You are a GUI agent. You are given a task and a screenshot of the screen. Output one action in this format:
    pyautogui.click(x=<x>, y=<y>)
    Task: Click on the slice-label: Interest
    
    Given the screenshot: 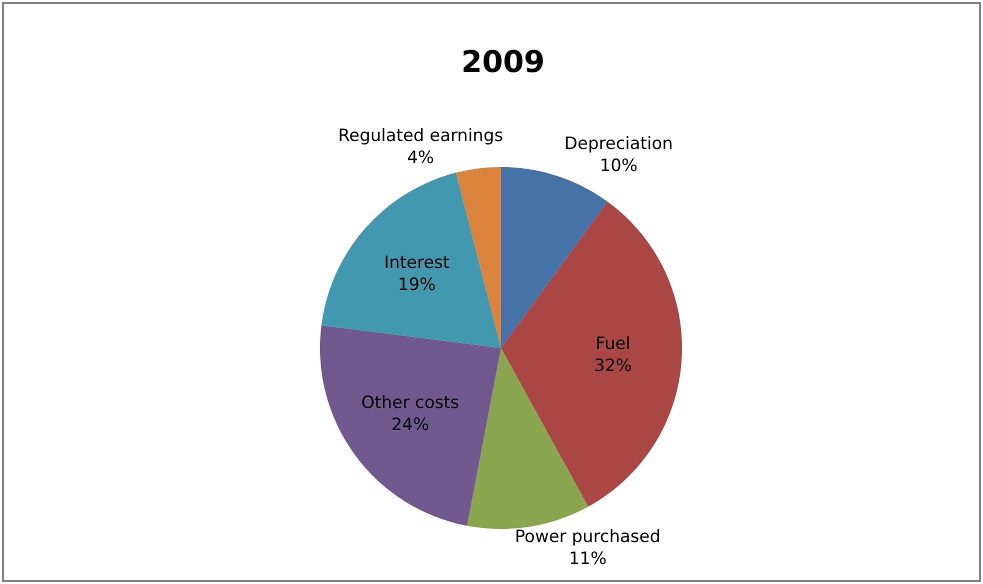 What is the action you would take?
    pyautogui.click(x=417, y=262)
    